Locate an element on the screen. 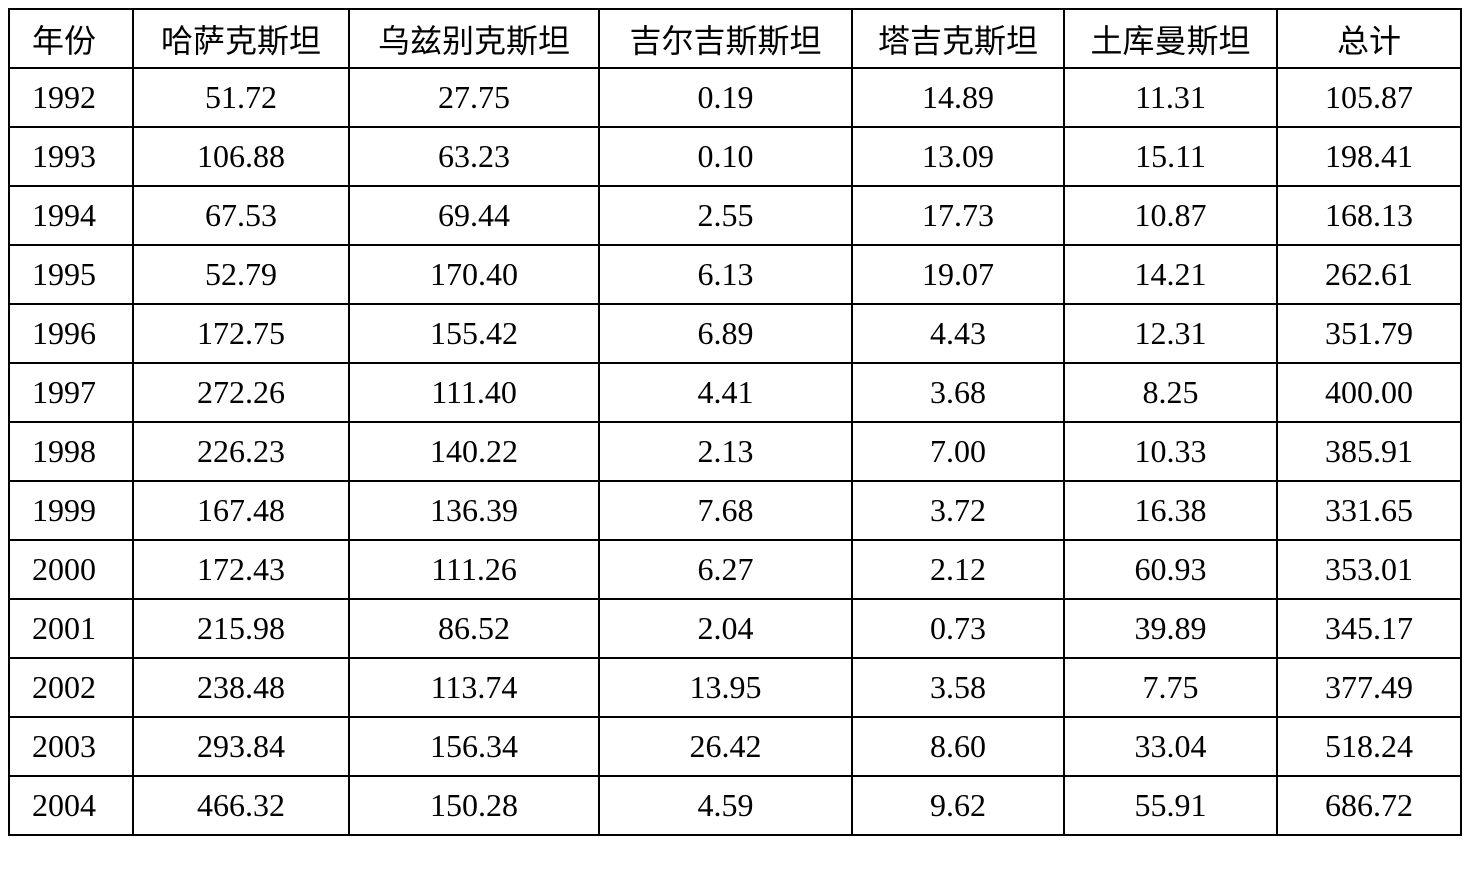  value-cell: 39.89 is located at coordinates (1170, 628).